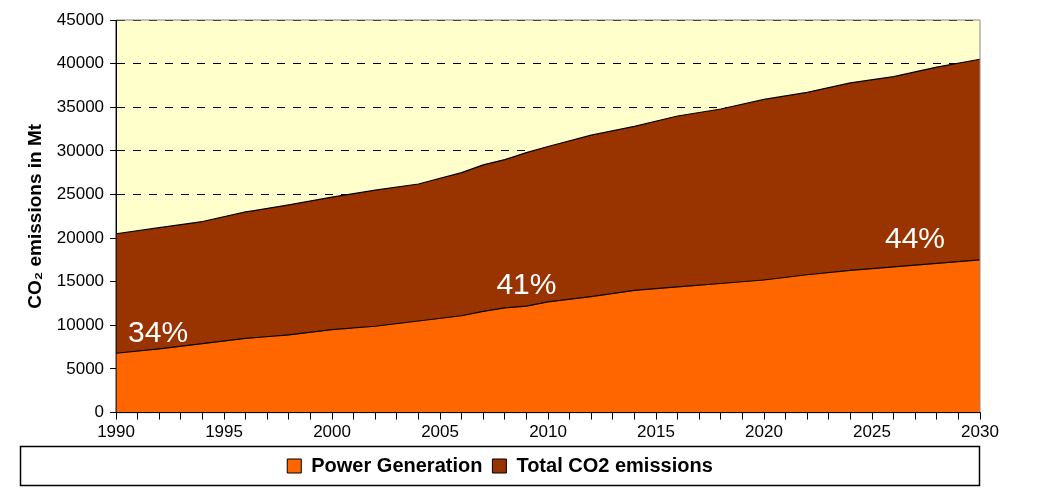 The height and width of the screenshot is (498, 1037). What do you see at coordinates (80, 19) in the screenshot?
I see `y-tick-label: 45000` at bounding box center [80, 19].